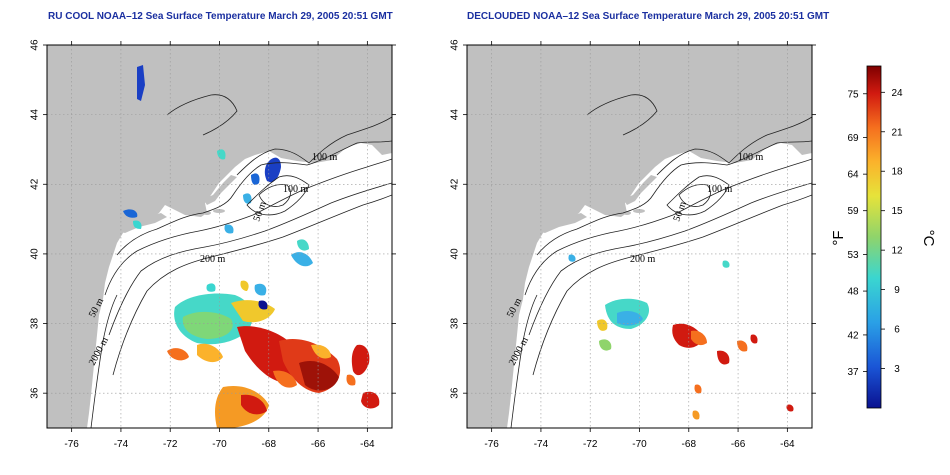 The height and width of the screenshot is (475, 950). I want to click on colorbar-ticks: 24 21 18 15 12 9 6 3 75 69 64 59 53 48 42 37, so click(875, 233).